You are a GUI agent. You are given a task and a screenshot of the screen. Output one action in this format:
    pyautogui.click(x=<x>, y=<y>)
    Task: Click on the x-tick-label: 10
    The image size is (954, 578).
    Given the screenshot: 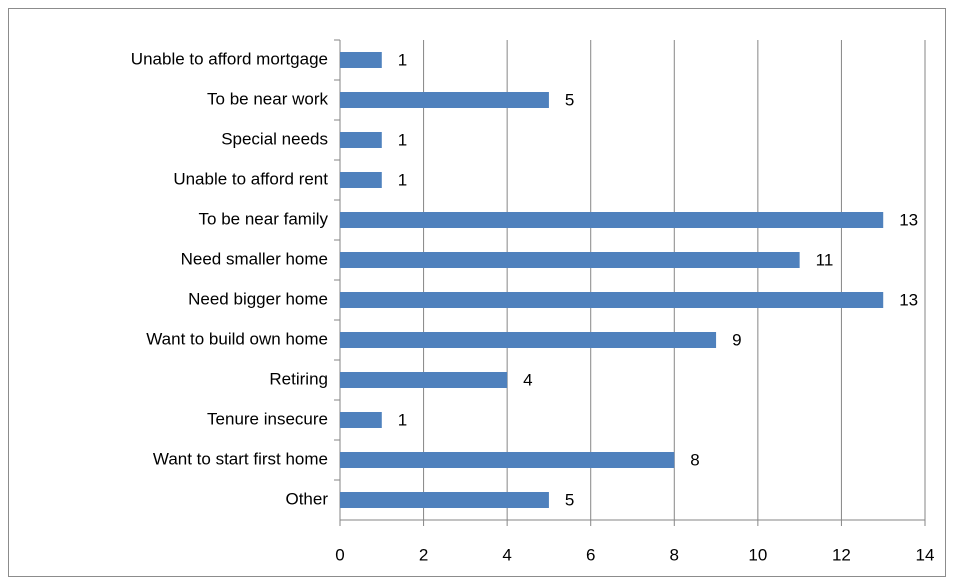 What is the action you would take?
    pyautogui.click(x=757, y=554)
    